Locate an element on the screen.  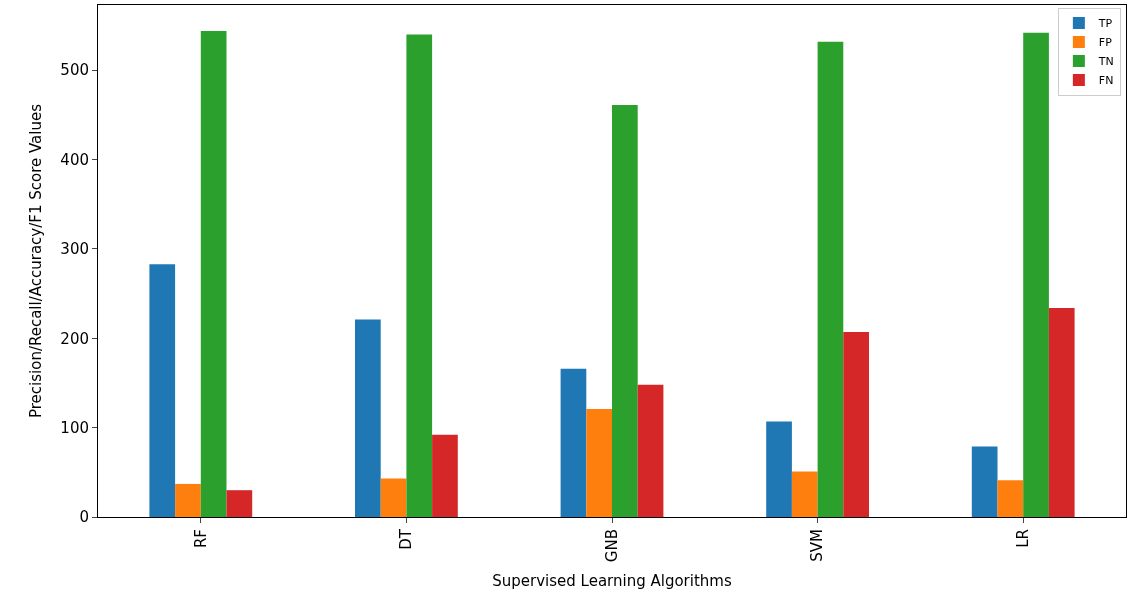
y-tick-label: 400 is located at coordinates (74, 159).